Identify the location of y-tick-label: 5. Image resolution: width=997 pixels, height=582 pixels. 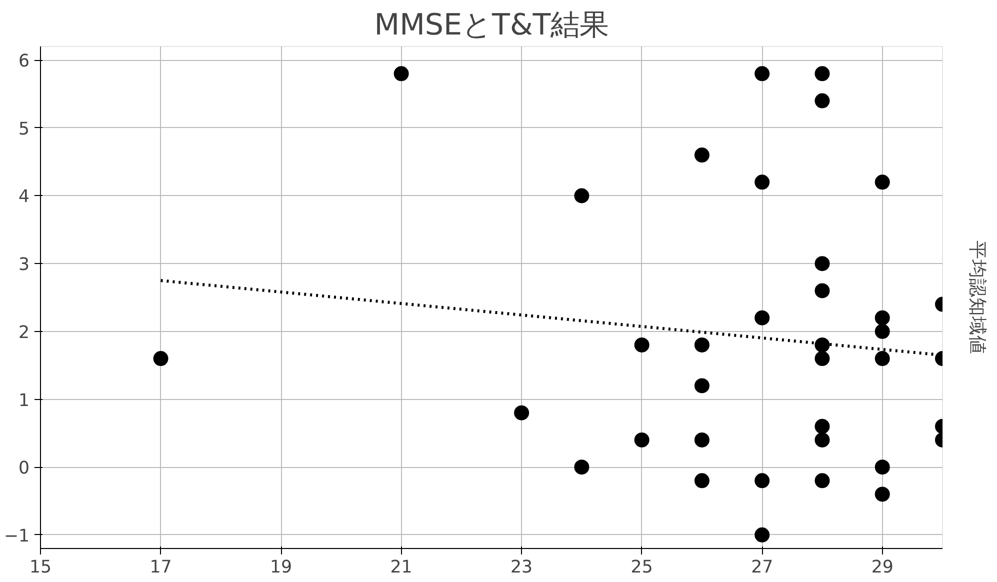
(24, 129).